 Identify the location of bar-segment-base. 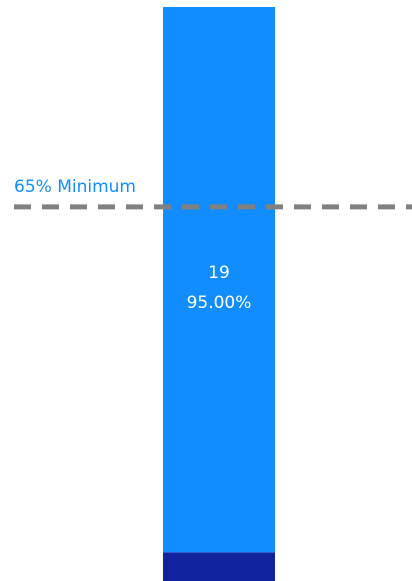
(219, 566).